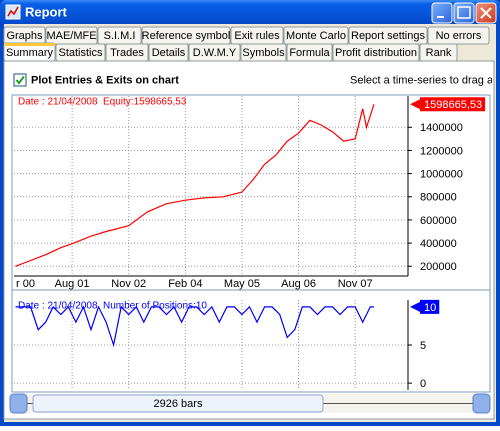 The height and width of the screenshot is (431, 500). Describe the element at coordinates (438, 267) in the screenshot. I see `y-tick-label: 200000` at that location.